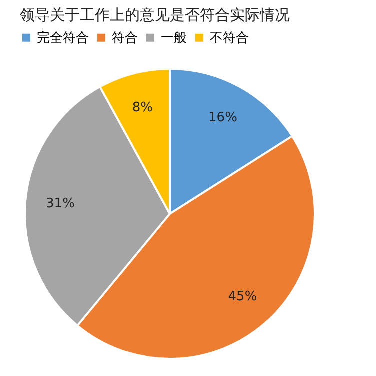  What do you see at coordinates (125, 38) in the screenshot?
I see `legend-label: 符合` at bounding box center [125, 38].